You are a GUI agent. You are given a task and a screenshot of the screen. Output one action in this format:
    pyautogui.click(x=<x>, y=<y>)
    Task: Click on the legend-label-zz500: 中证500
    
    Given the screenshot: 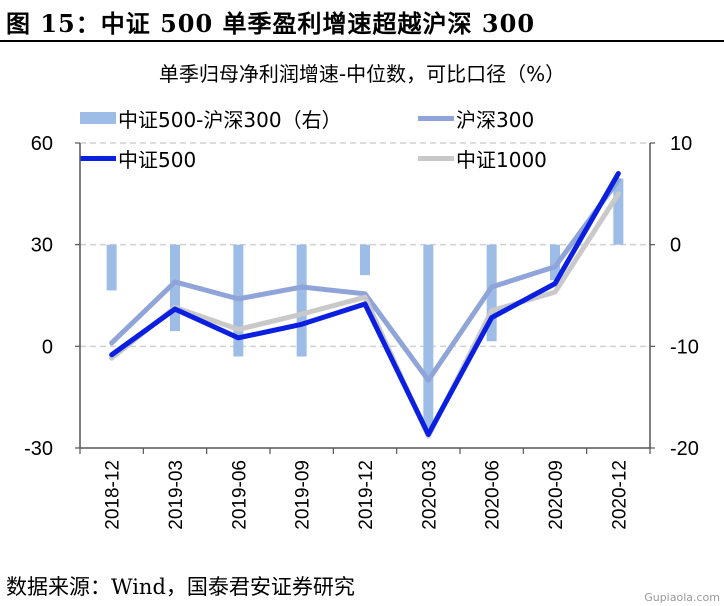 What is the action you would take?
    pyautogui.click(x=157, y=159)
    